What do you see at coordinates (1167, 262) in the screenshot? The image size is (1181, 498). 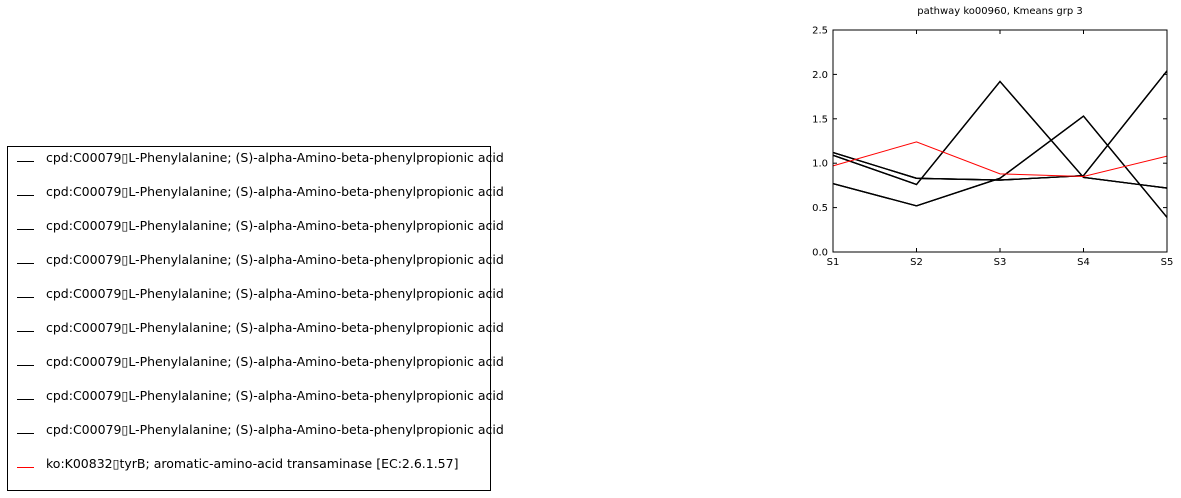 I see `x-tick-label: S5` at bounding box center [1167, 262].